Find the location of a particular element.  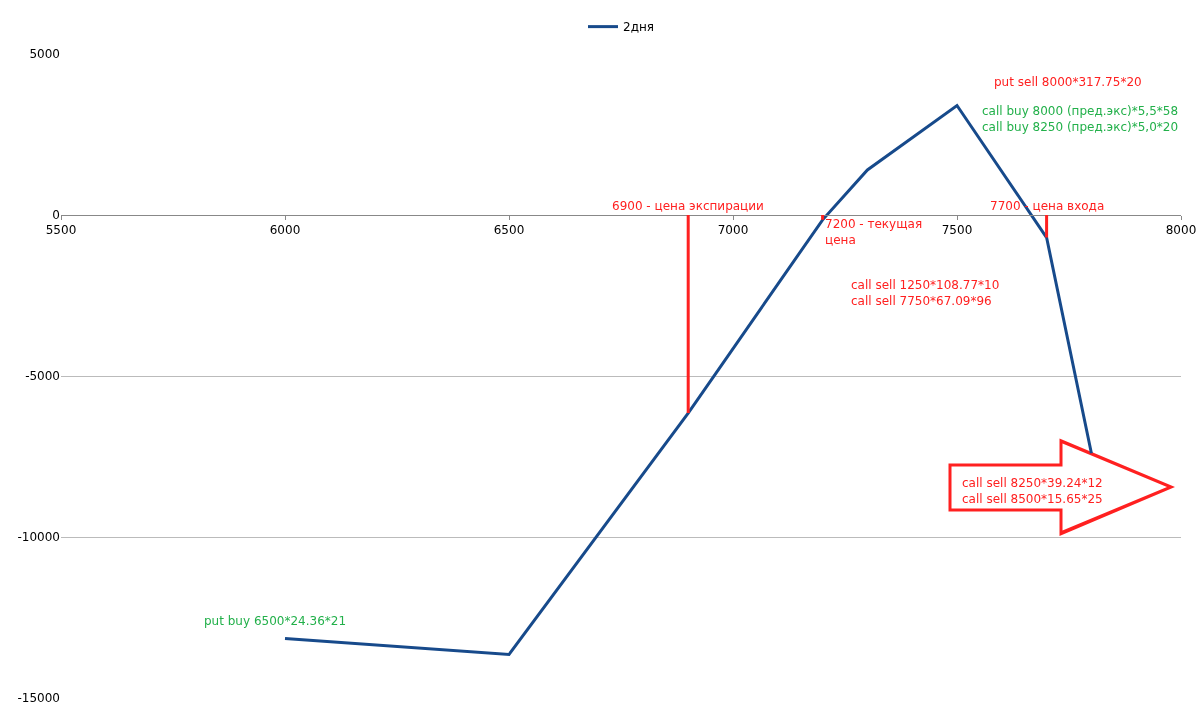

annotation: put sell 8000*317.75*20 is located at coordinates (1068, 82).